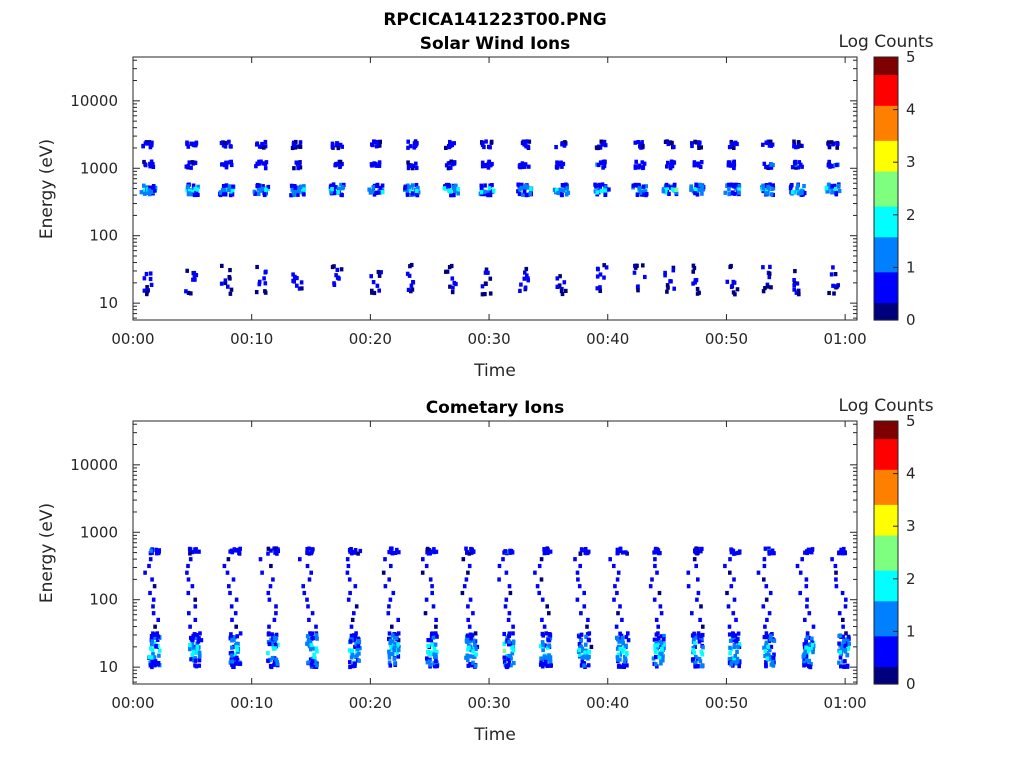 The height and width of the screenshot is (768, 1024). Describe the element at coordinates (47, 553) in the screenshot. I see `y-axis-label: Energy (eV)` at that location.